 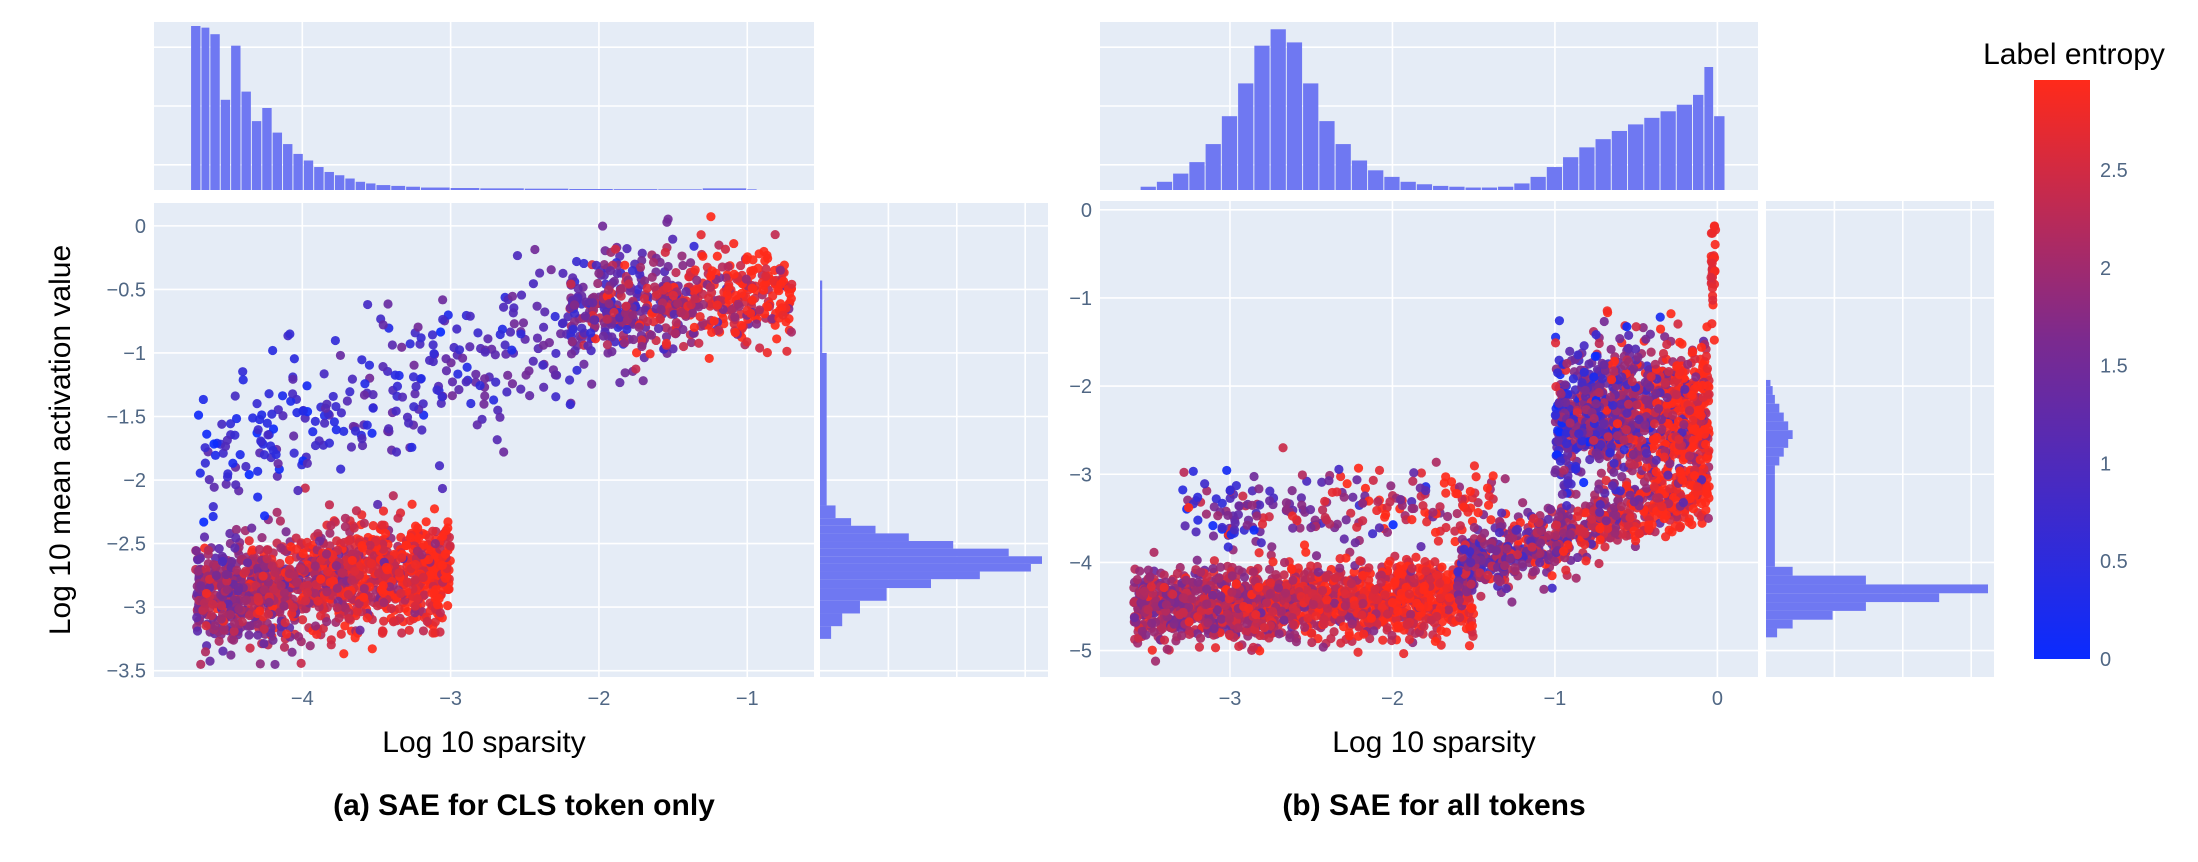 What do you see at coordinates (134, 354) in the screenshot?
I see `y-tick-label: −1` at bounding box center [134, 354].